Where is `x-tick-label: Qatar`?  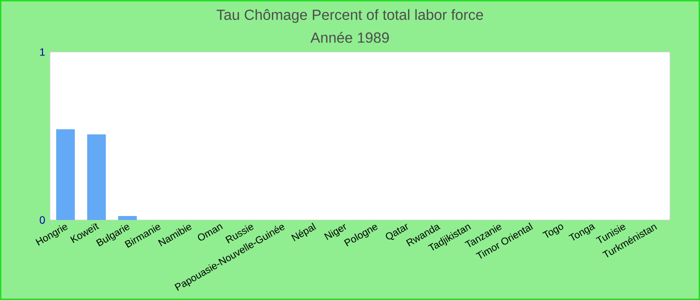
x-tick-label: Qatar is located at coordinates (397, 232).